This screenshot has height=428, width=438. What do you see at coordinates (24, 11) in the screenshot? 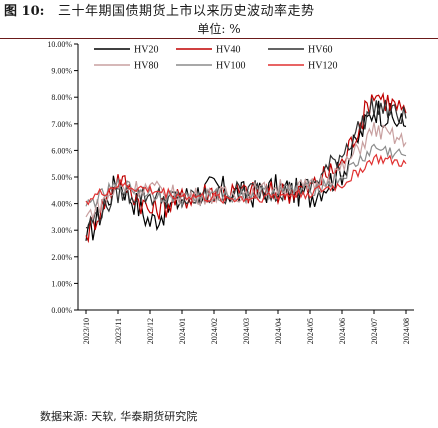
I see `figure-number: 图 10:` at bounding box center [24, 11].